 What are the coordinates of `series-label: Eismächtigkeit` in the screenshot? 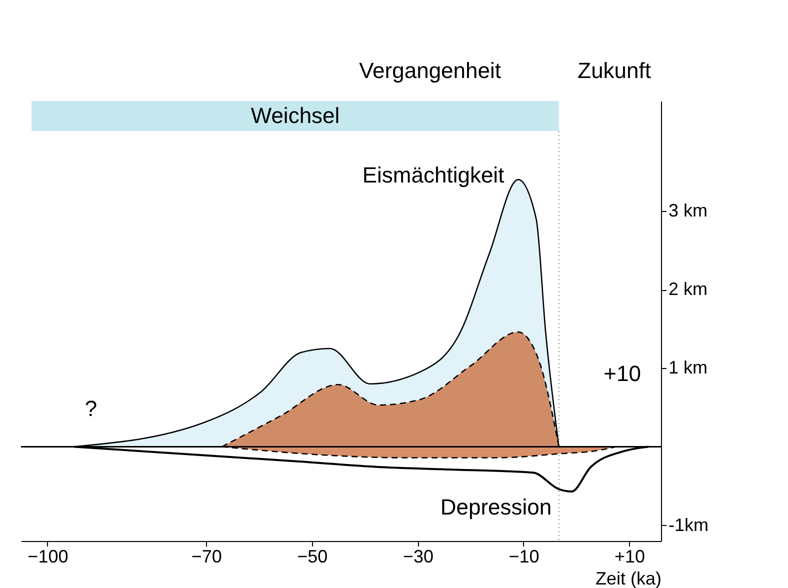 It's located at (433, 175).